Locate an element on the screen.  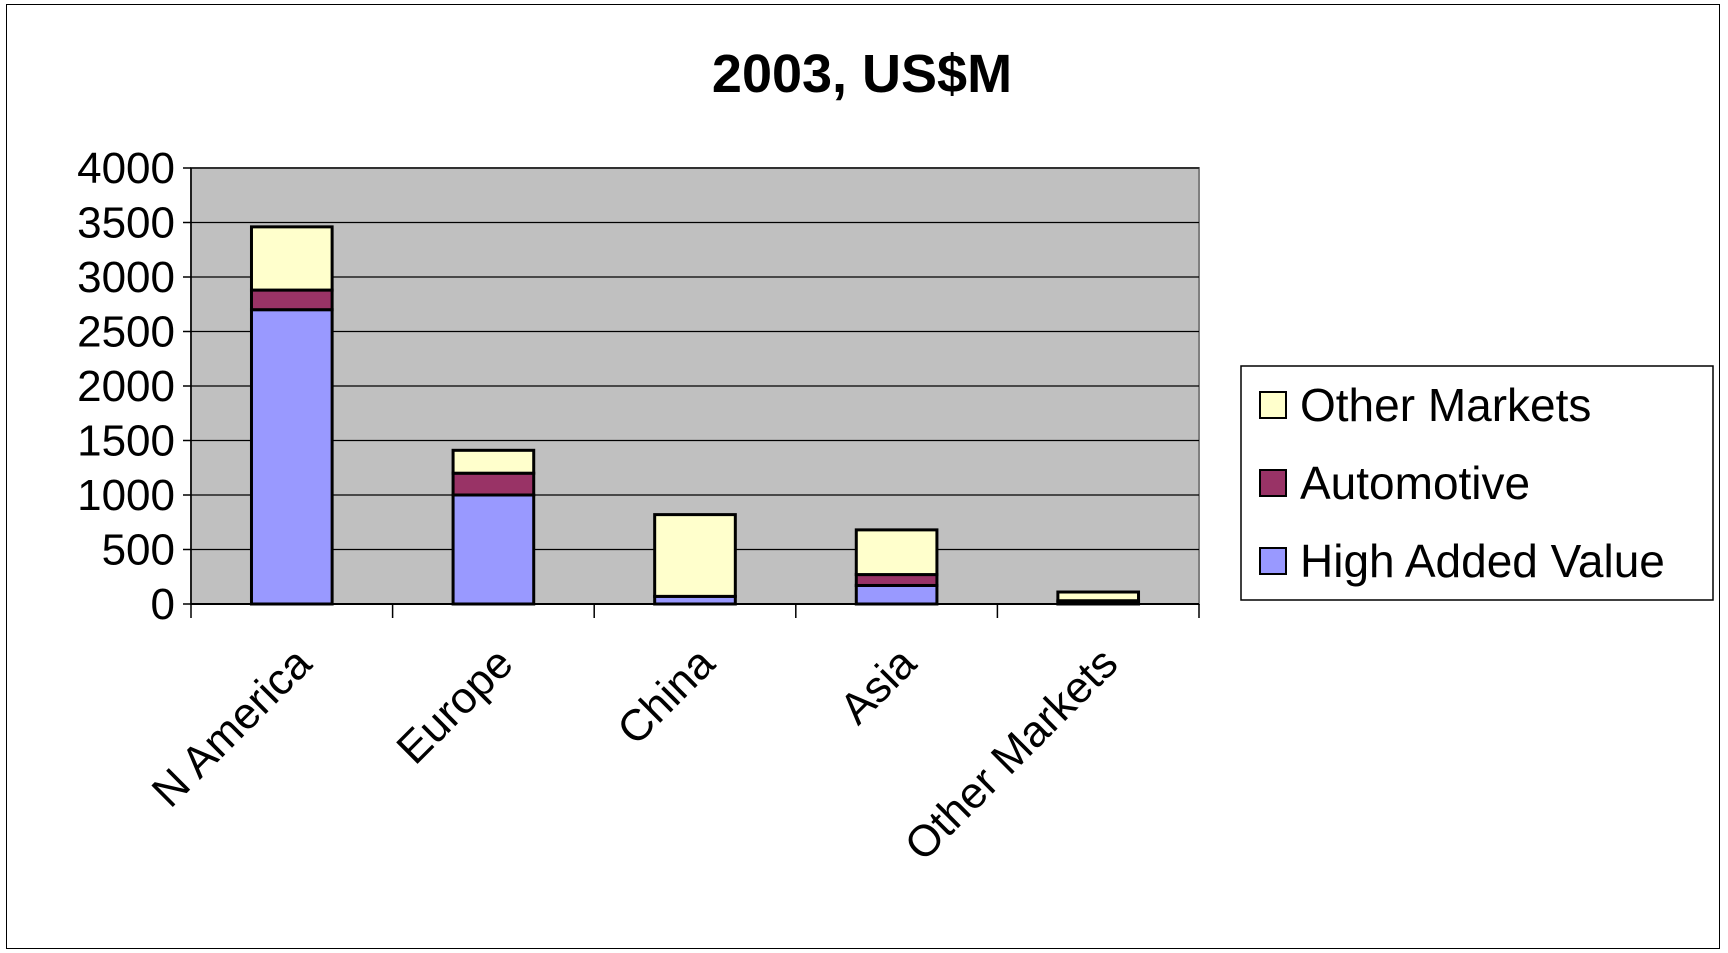
x-tick-label: China is located at coordinates (666, 696).